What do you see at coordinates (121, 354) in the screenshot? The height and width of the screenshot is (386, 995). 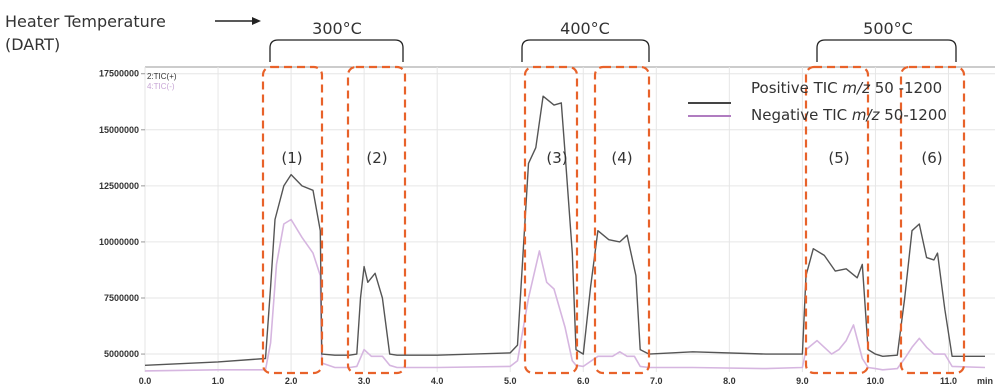 I see `y-tick-label: 5000000` at bounding box center [121, 354].